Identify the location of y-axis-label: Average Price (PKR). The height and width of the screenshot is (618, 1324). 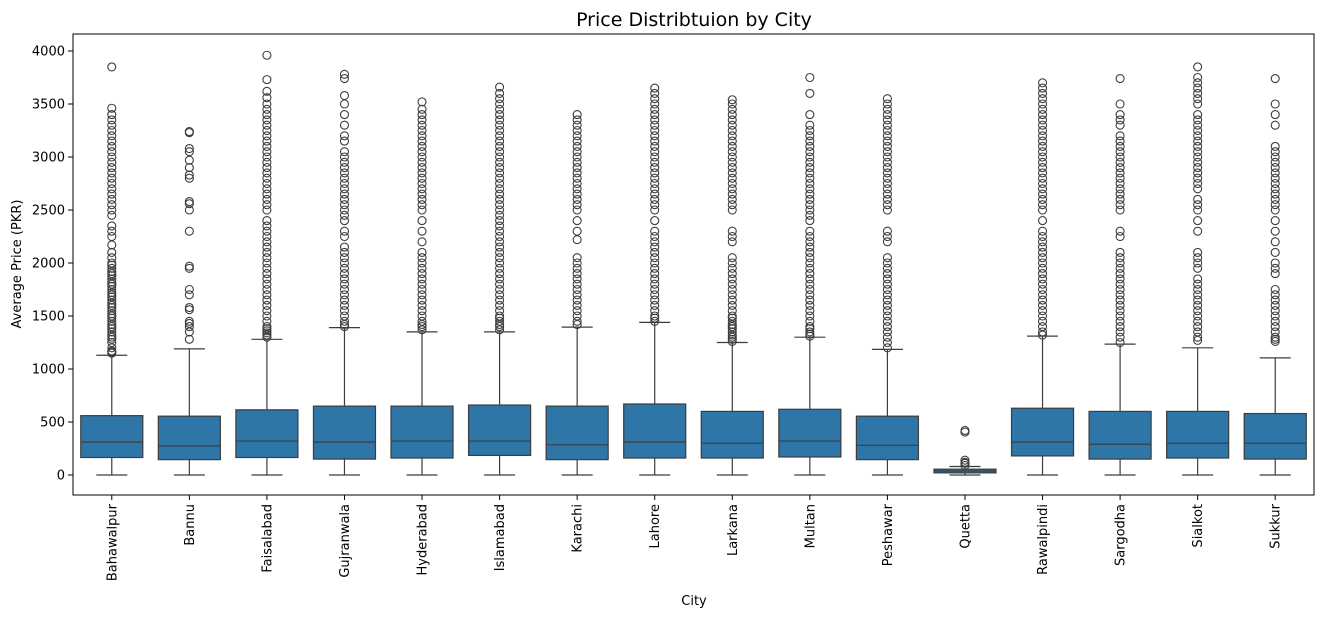
(17, 264).